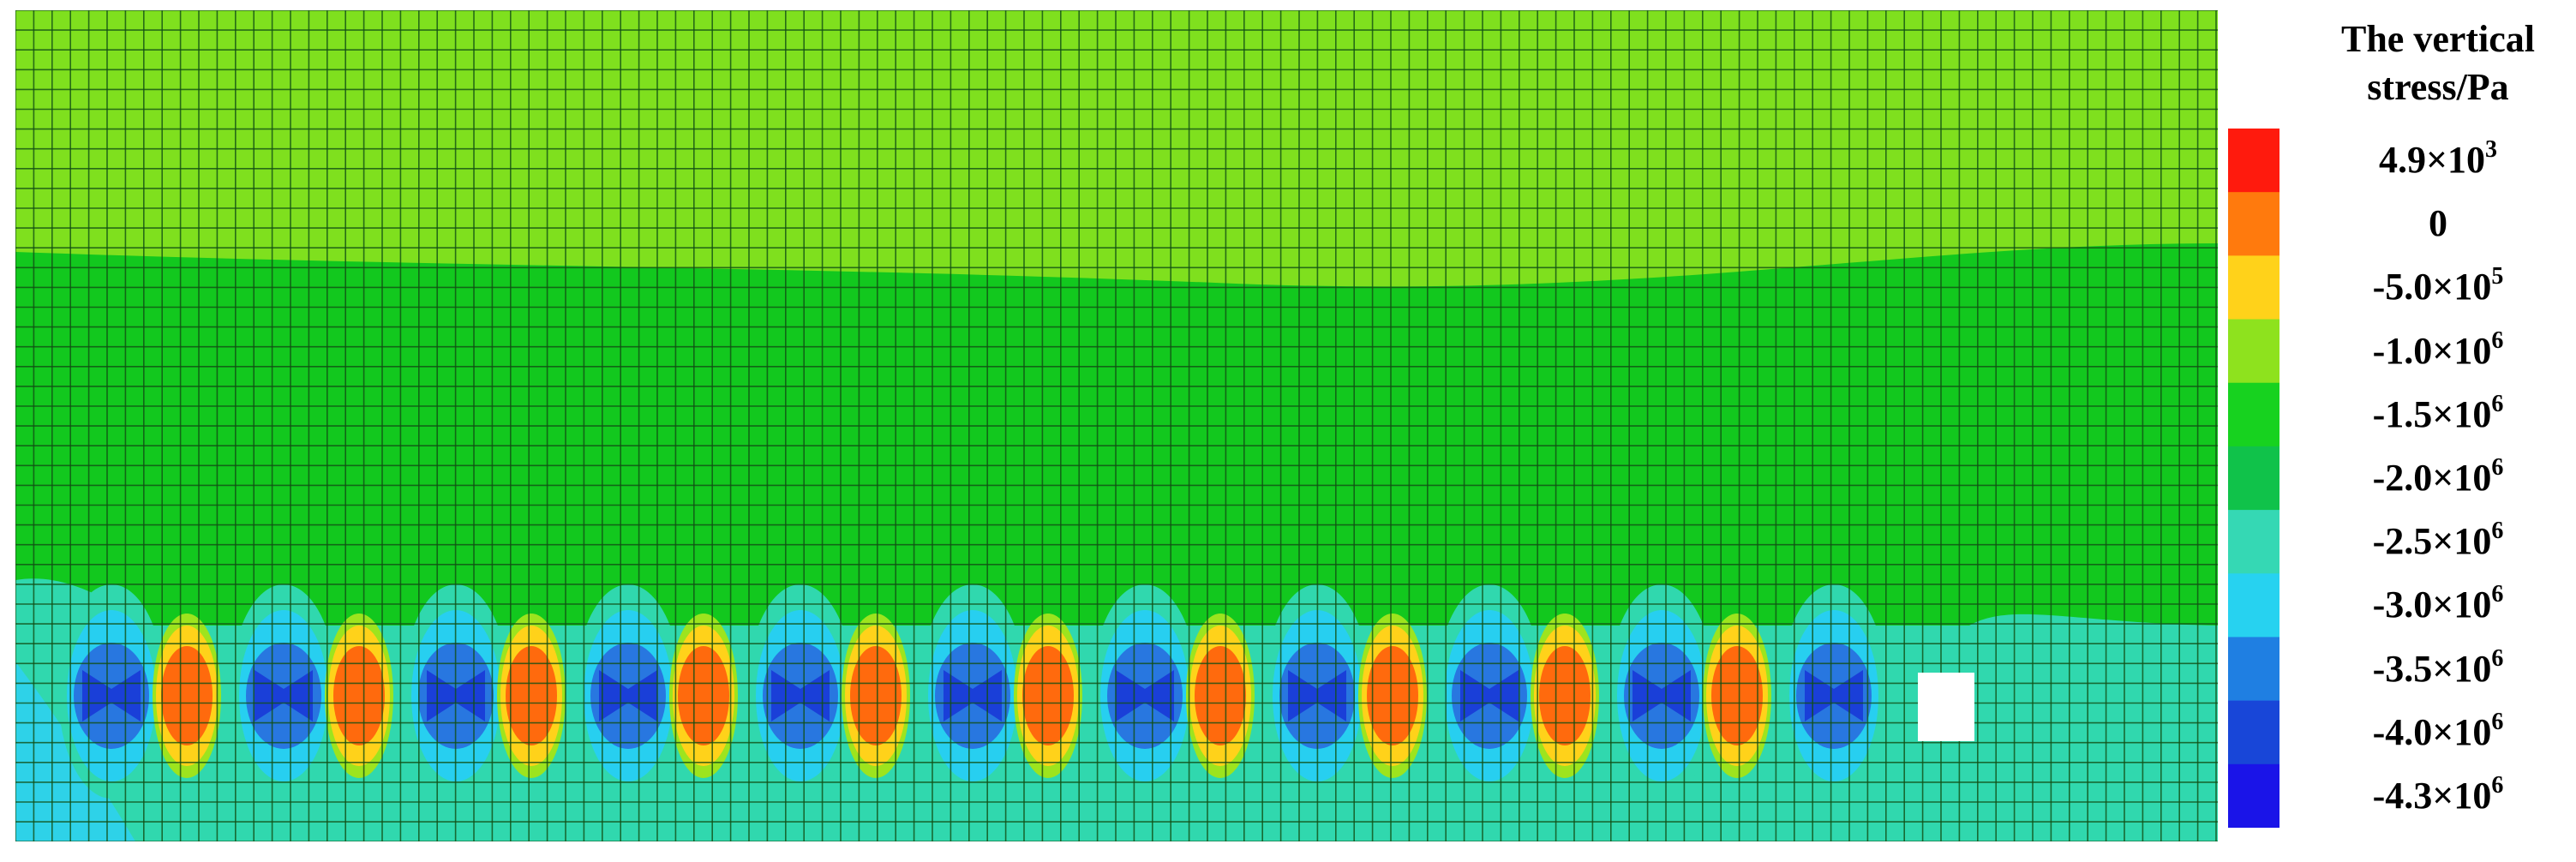  I want to click on colorbar-label-mantissa: -2.5×10, so click(2432, 541).